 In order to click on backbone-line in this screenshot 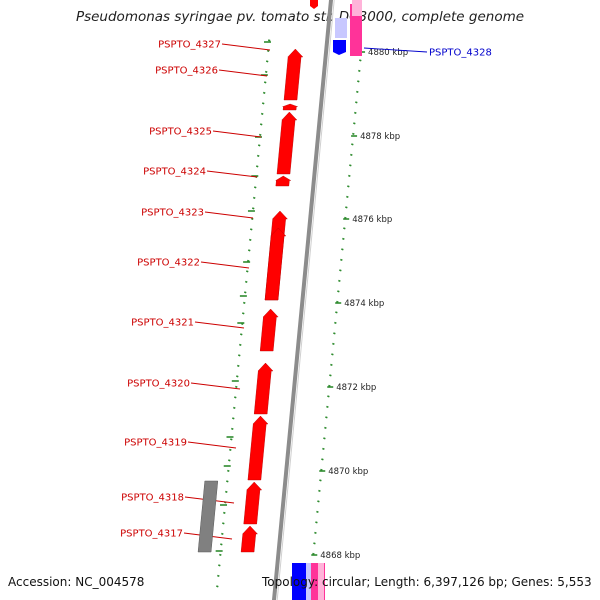, I will do `click(302, 300)`.